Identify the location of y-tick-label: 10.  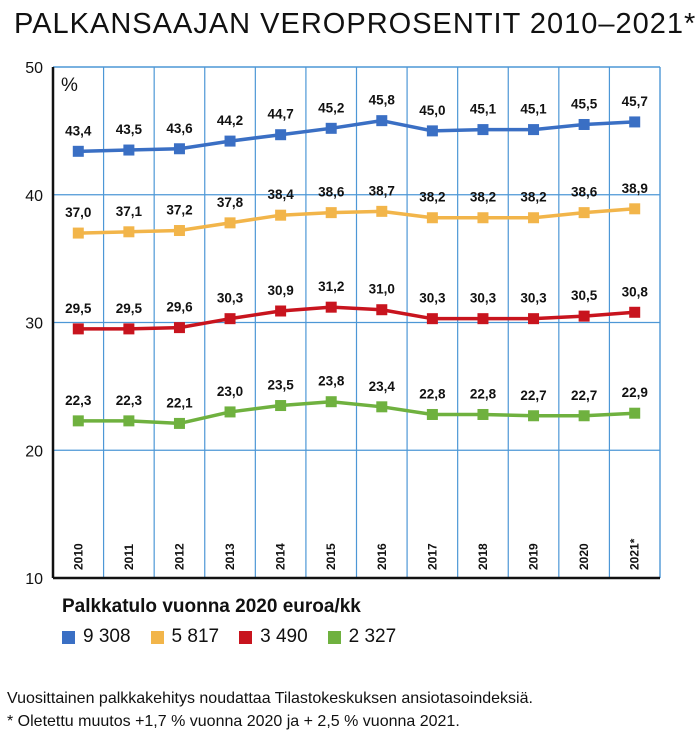
(34, 579).